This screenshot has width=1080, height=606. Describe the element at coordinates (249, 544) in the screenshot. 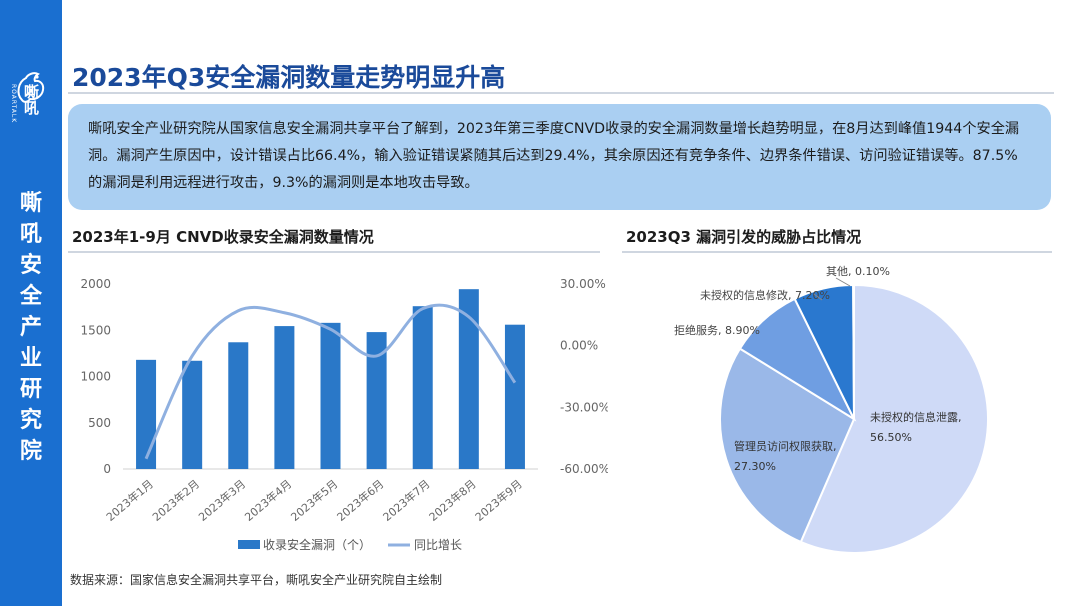

I see `legend-bar-swatch` at that location.